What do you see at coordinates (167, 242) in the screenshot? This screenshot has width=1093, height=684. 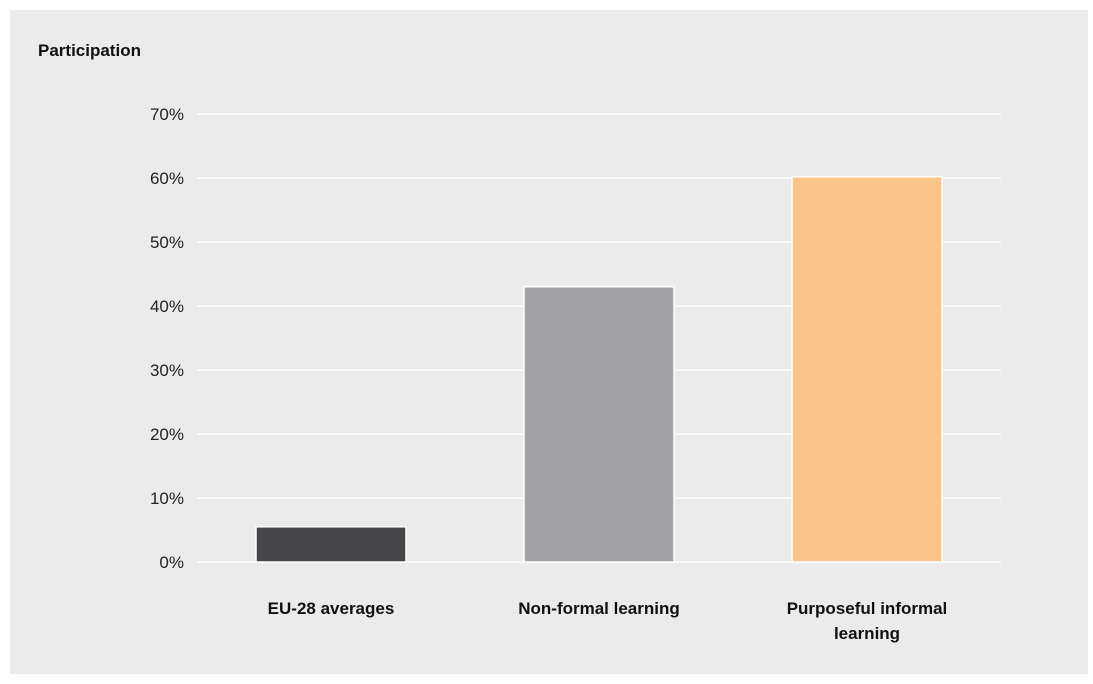 I see `y-tick-label: 50%` at bounding box center [167, 242].